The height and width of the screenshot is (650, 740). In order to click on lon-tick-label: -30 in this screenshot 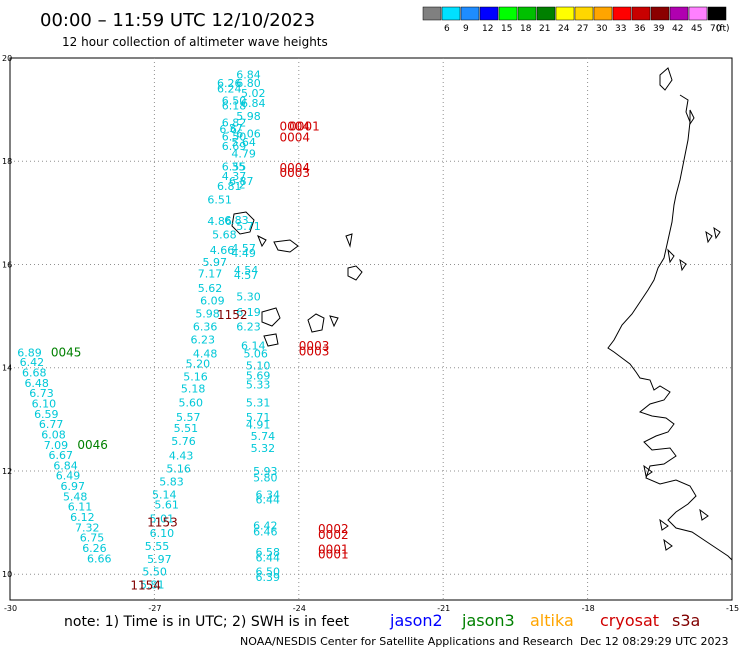, I will do `click(10, 608)`.